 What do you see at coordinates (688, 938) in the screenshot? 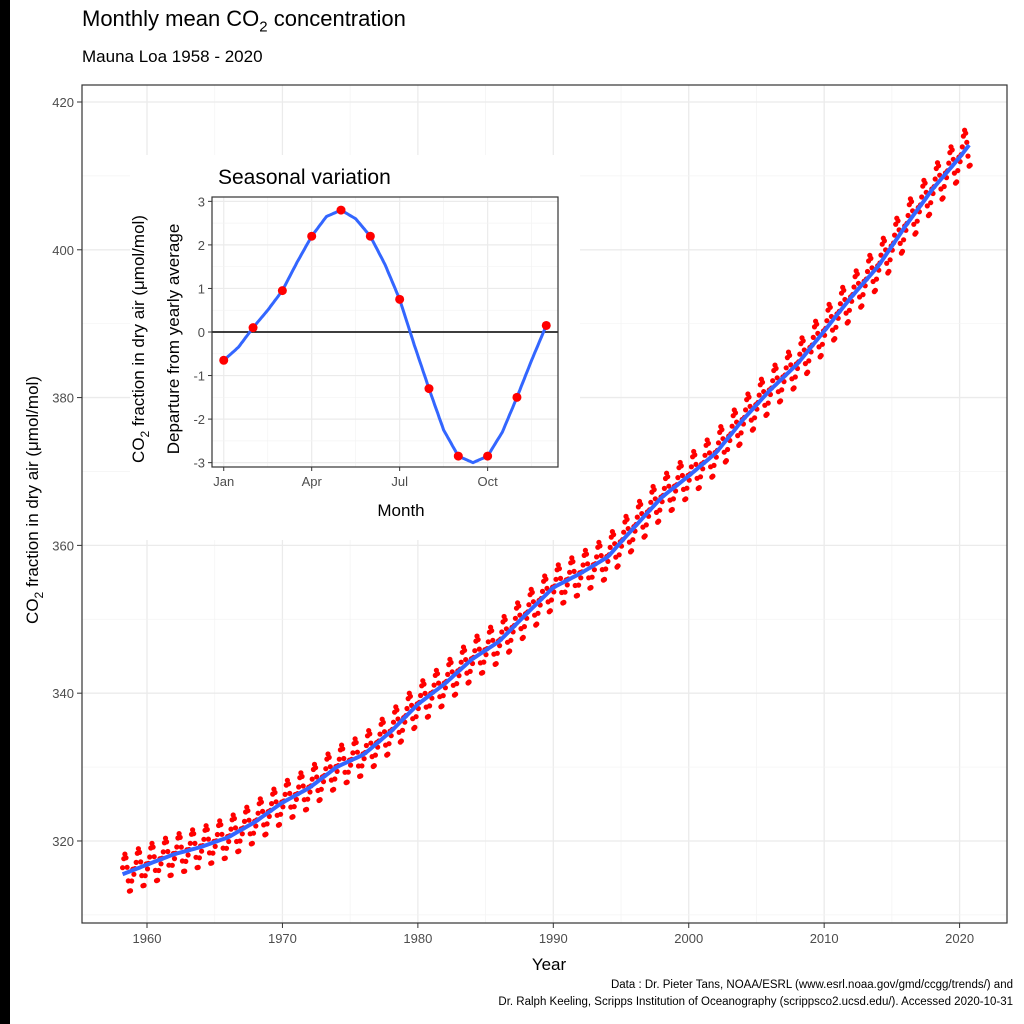
I see `main-x-tick-label: 2000` at bounding box center [688, 938].